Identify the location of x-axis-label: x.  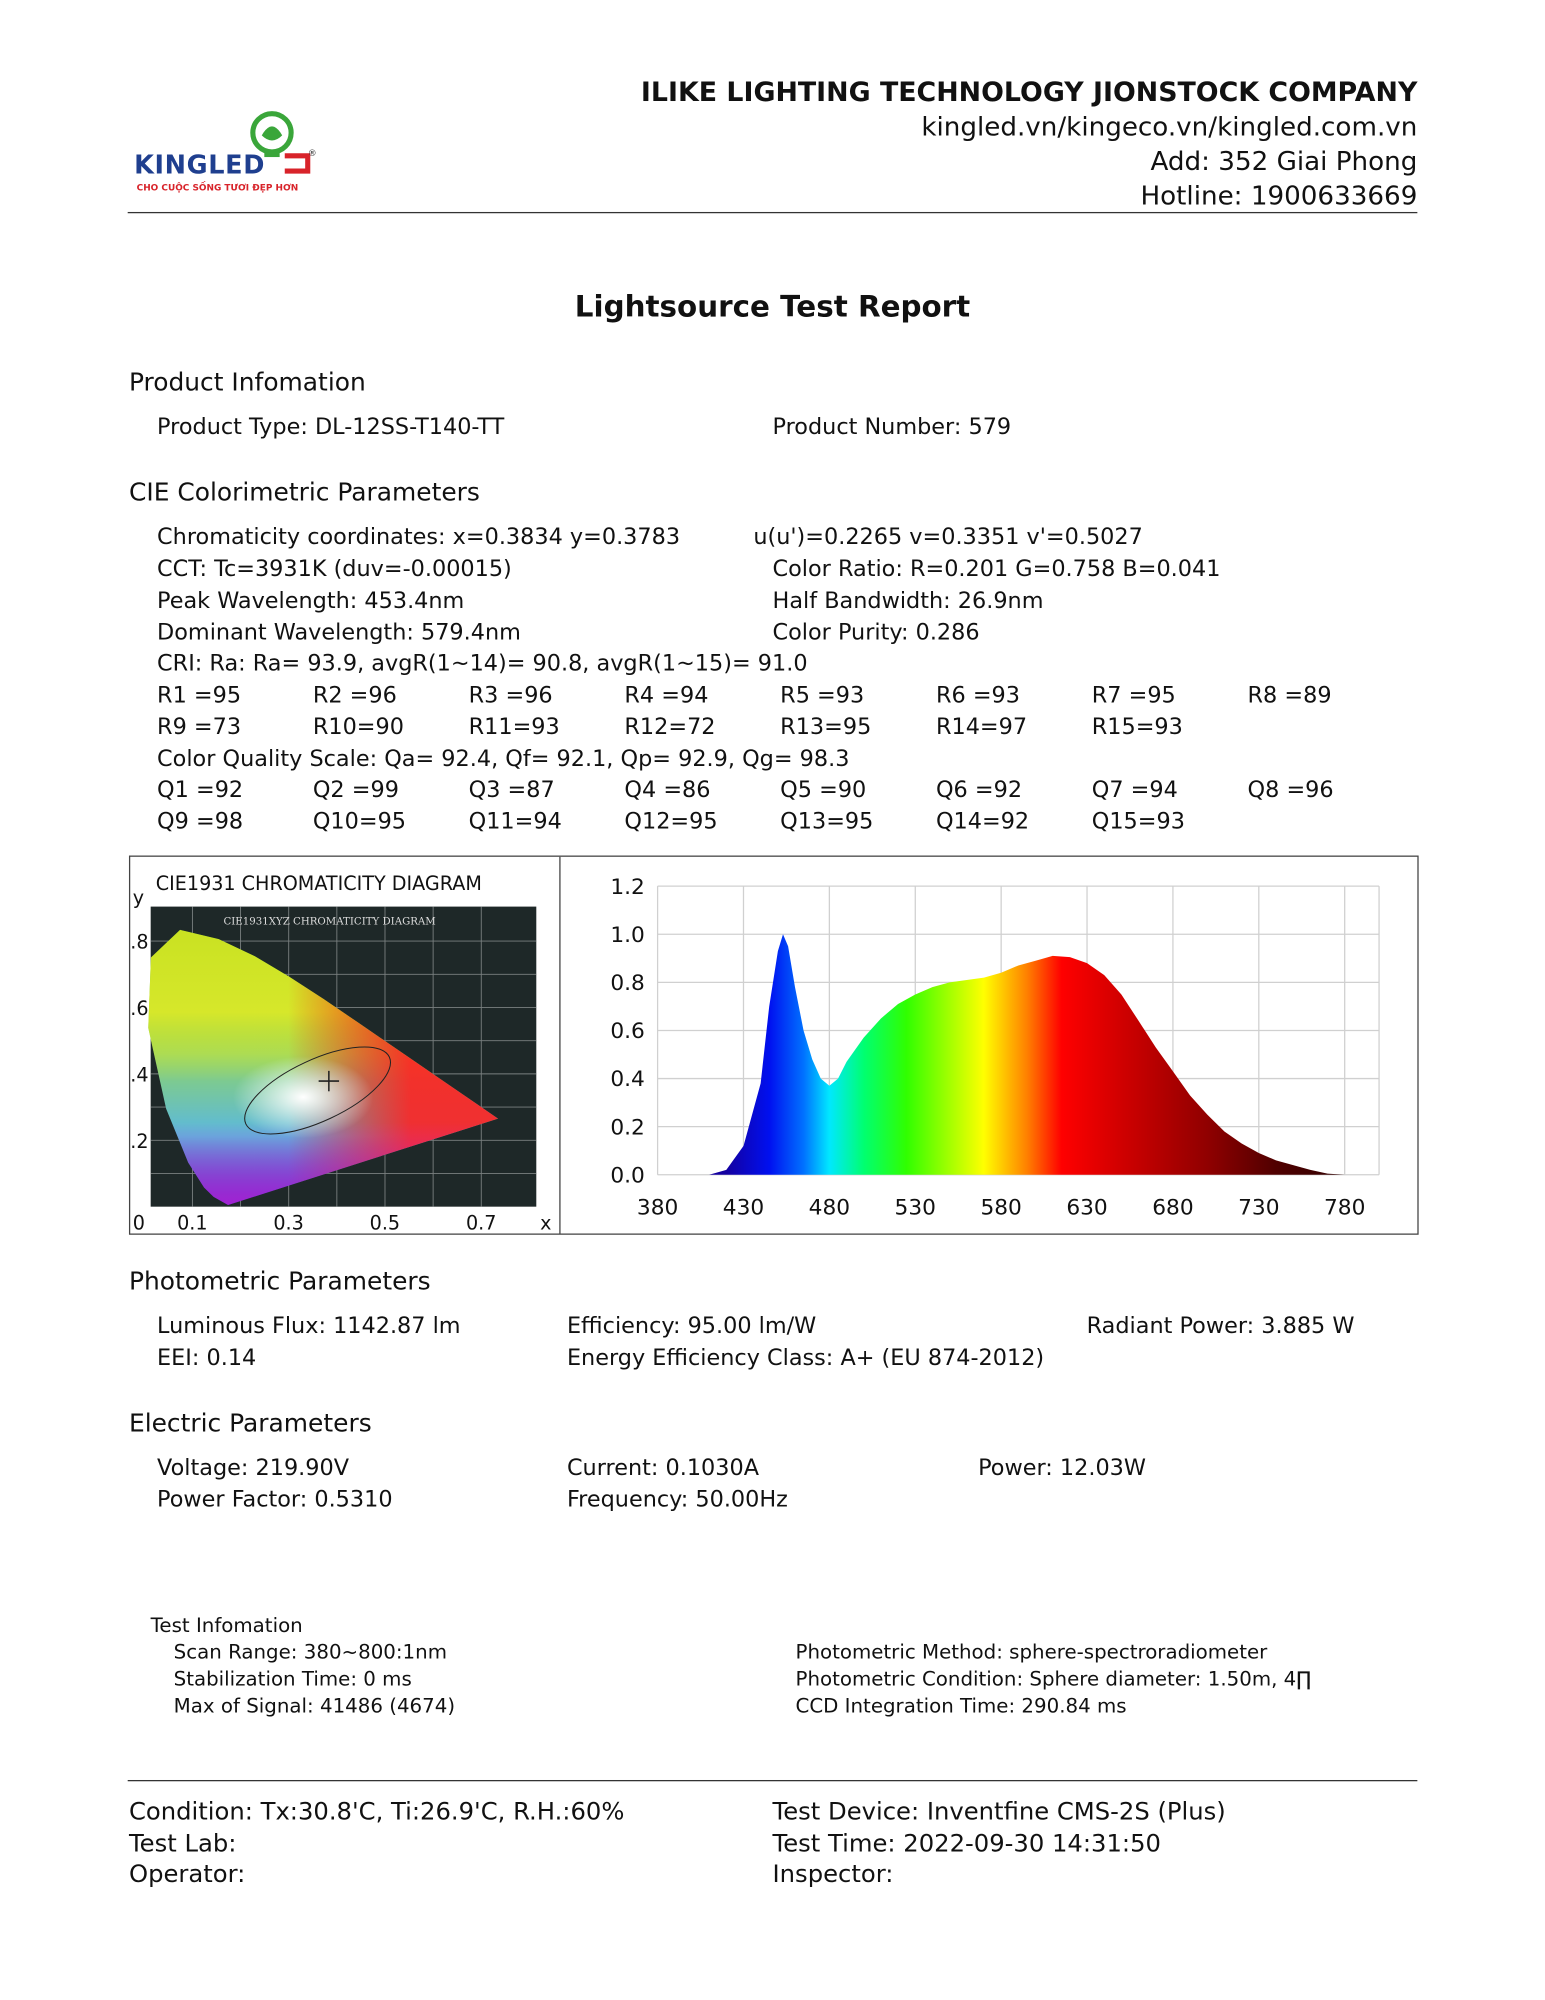
(545, 1223).